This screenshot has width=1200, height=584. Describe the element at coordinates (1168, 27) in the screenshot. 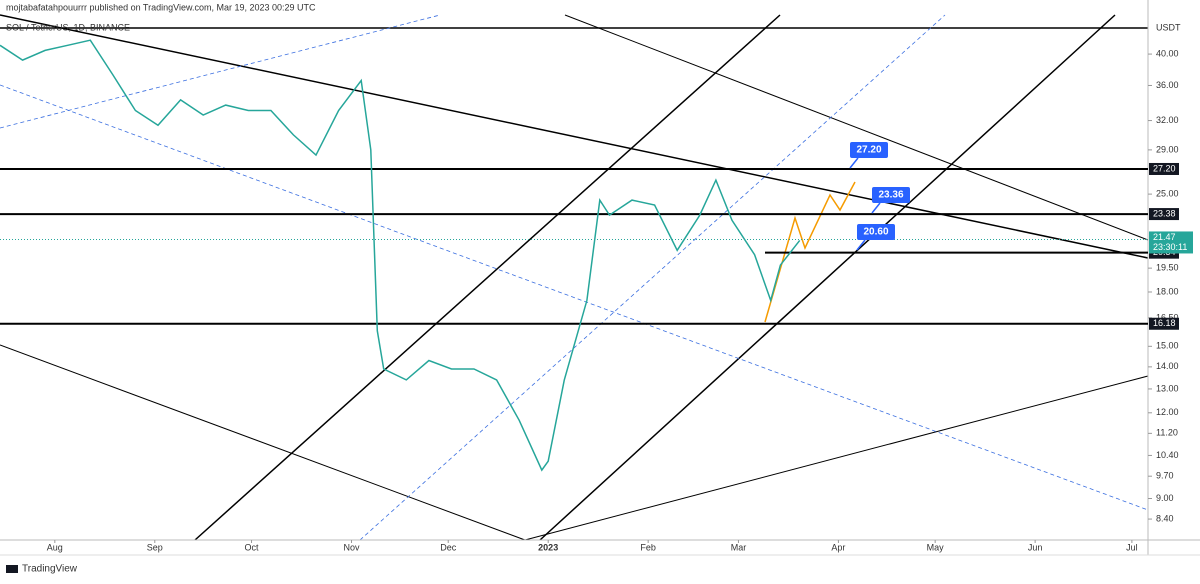

I see `currency: USDT` at that location.